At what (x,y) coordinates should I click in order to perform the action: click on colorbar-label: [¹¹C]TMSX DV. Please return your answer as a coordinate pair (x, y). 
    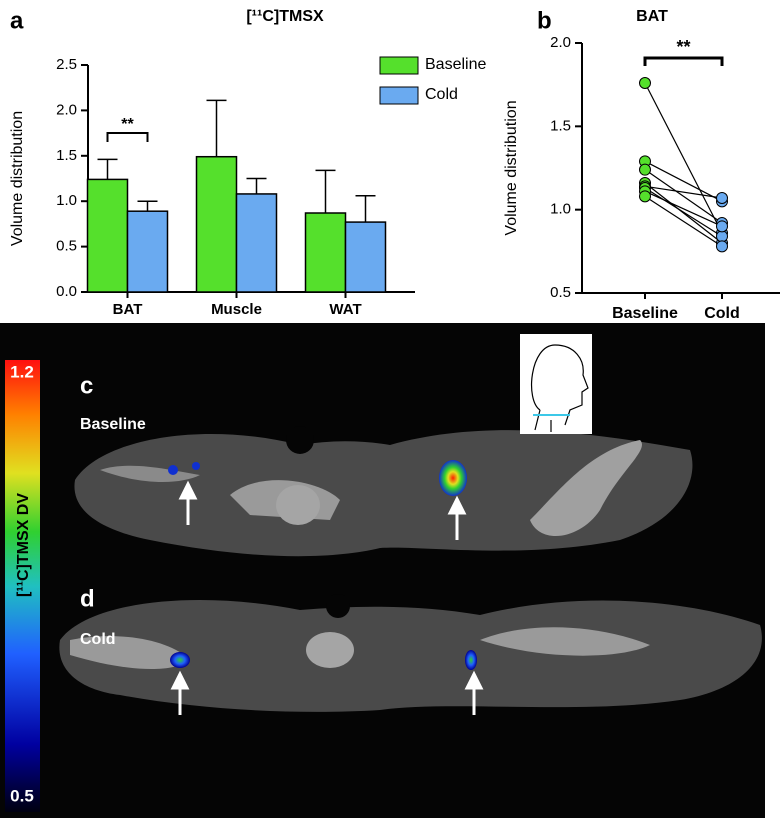
    Looking at the image, I should click on (23, 545).